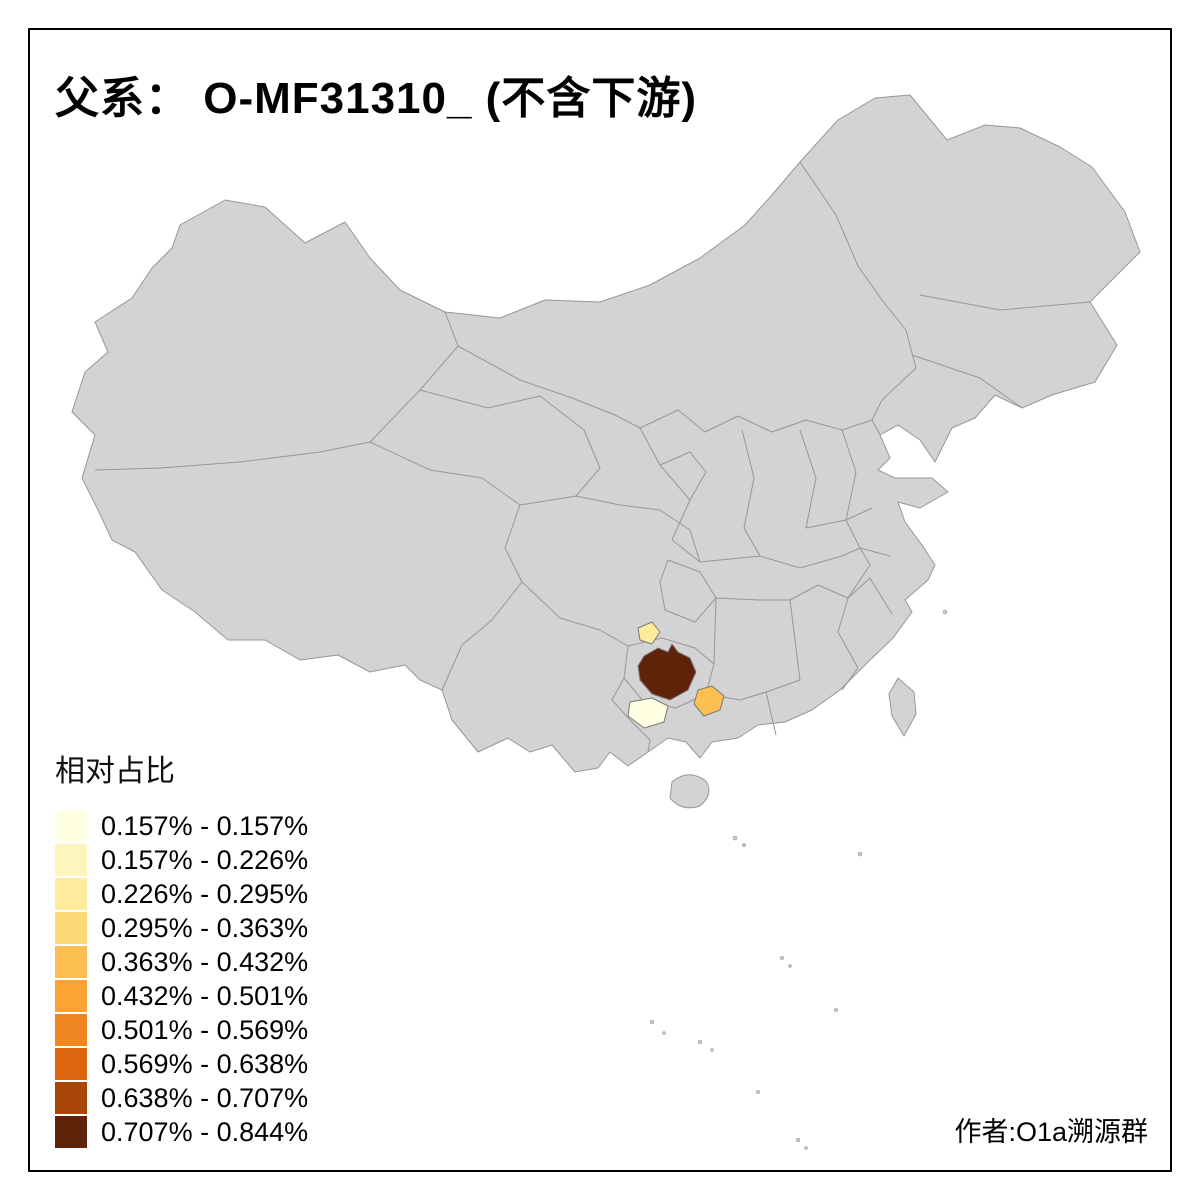 This screenshot has width=1200, height=1200. I want to click on legend-title: 相对占比, so click(115, 771).